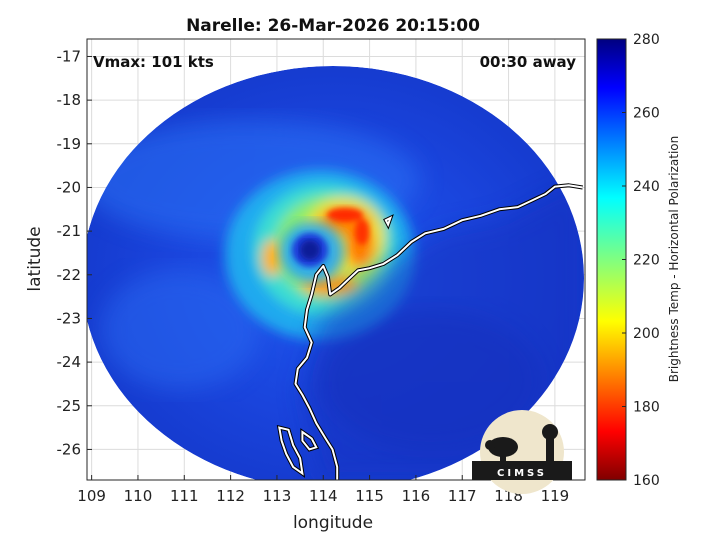 Image resolution: width=720 pixels, height=540 pixels. Describe the element at coordinates (333, 523) in the screenshot. I see `x-axis-label: longitude` at that location.